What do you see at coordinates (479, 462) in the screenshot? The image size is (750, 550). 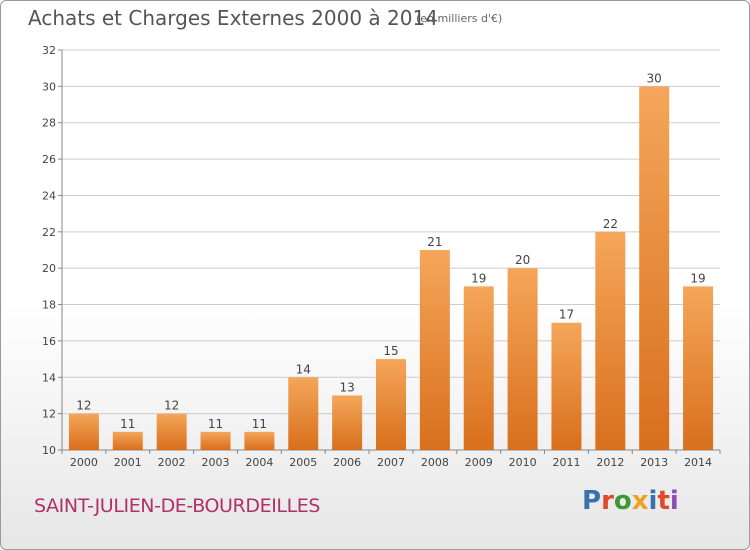 I see `x-tick-label: 2009` at bounding box center [479, 462].